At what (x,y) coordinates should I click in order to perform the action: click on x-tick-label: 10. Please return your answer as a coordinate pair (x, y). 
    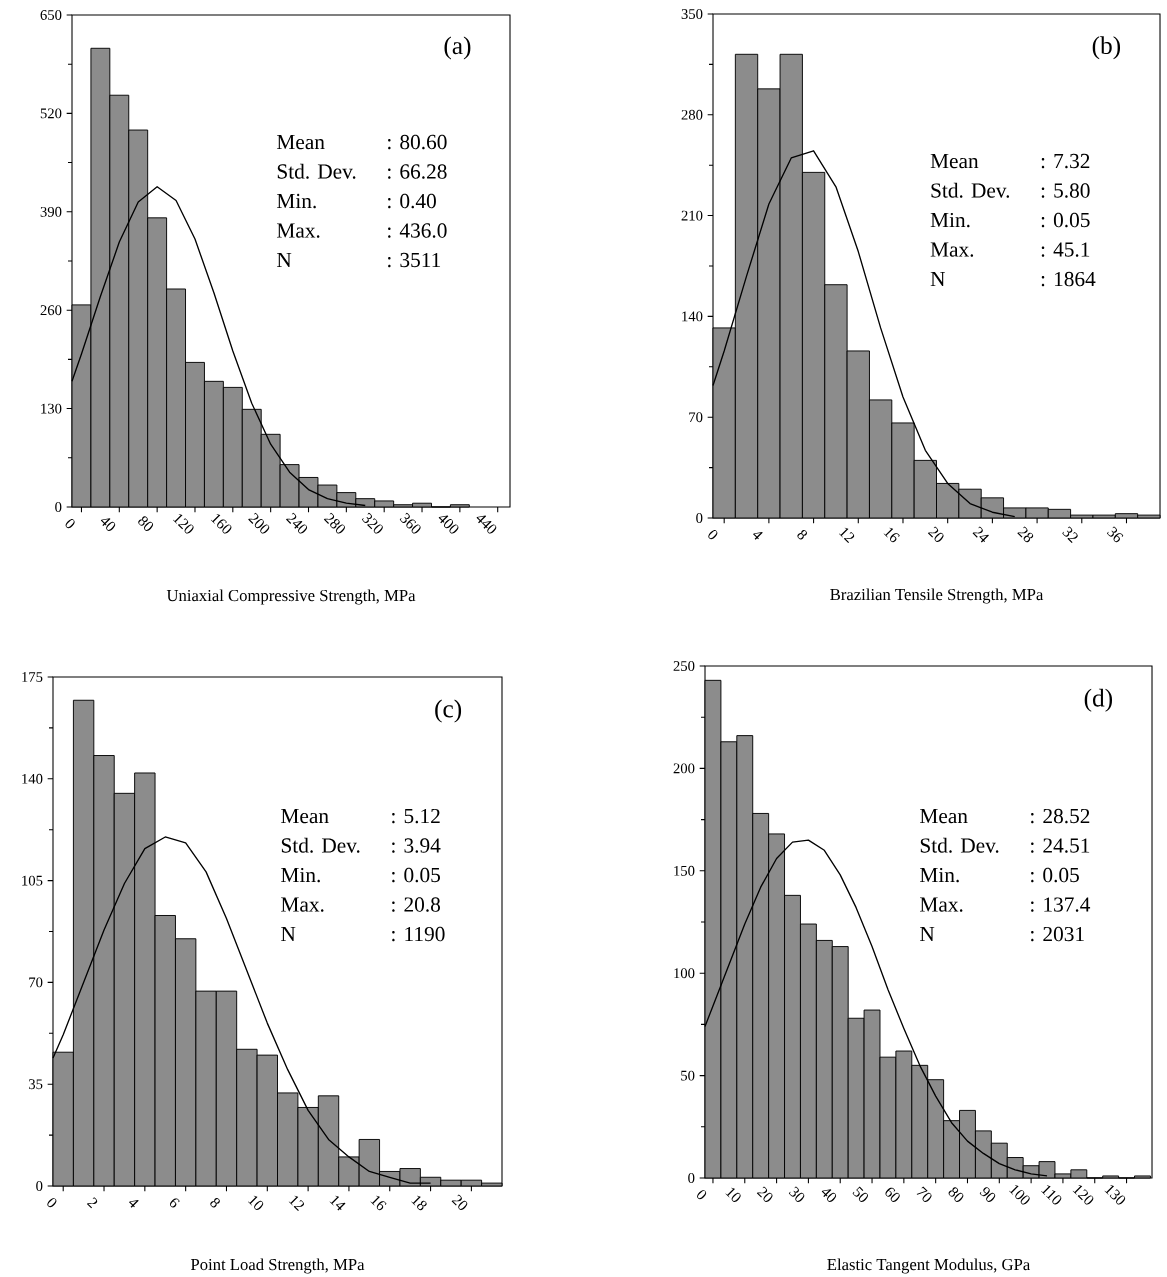
    Looking at the image, I should click on (255, 1202).